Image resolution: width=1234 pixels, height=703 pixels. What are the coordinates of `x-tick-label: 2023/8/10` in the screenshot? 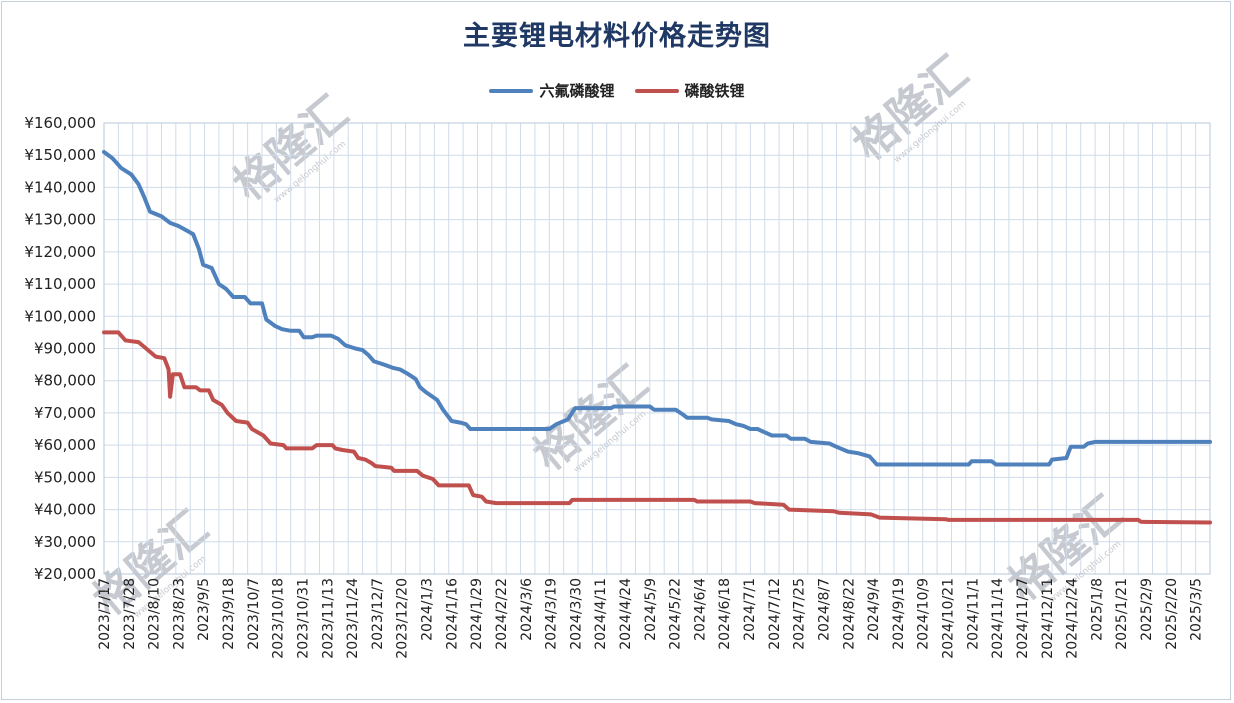 It's located at (155, 614).